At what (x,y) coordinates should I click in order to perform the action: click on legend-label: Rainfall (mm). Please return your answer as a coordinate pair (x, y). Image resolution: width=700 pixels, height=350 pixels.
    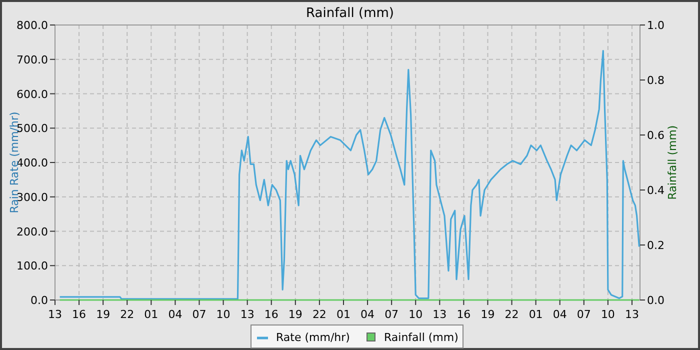
    Looking at the image, I should click on (421, 337).